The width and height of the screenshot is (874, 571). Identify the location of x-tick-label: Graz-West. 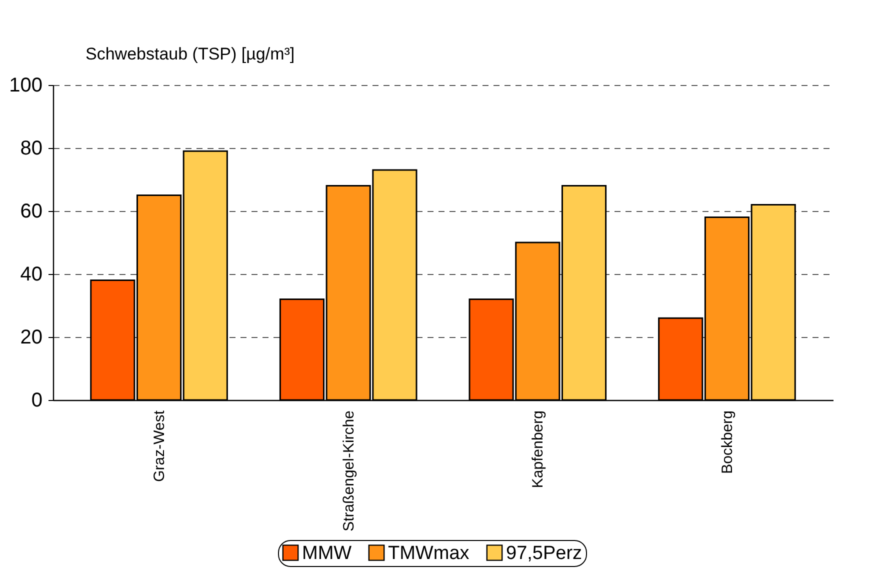
(159, 446).